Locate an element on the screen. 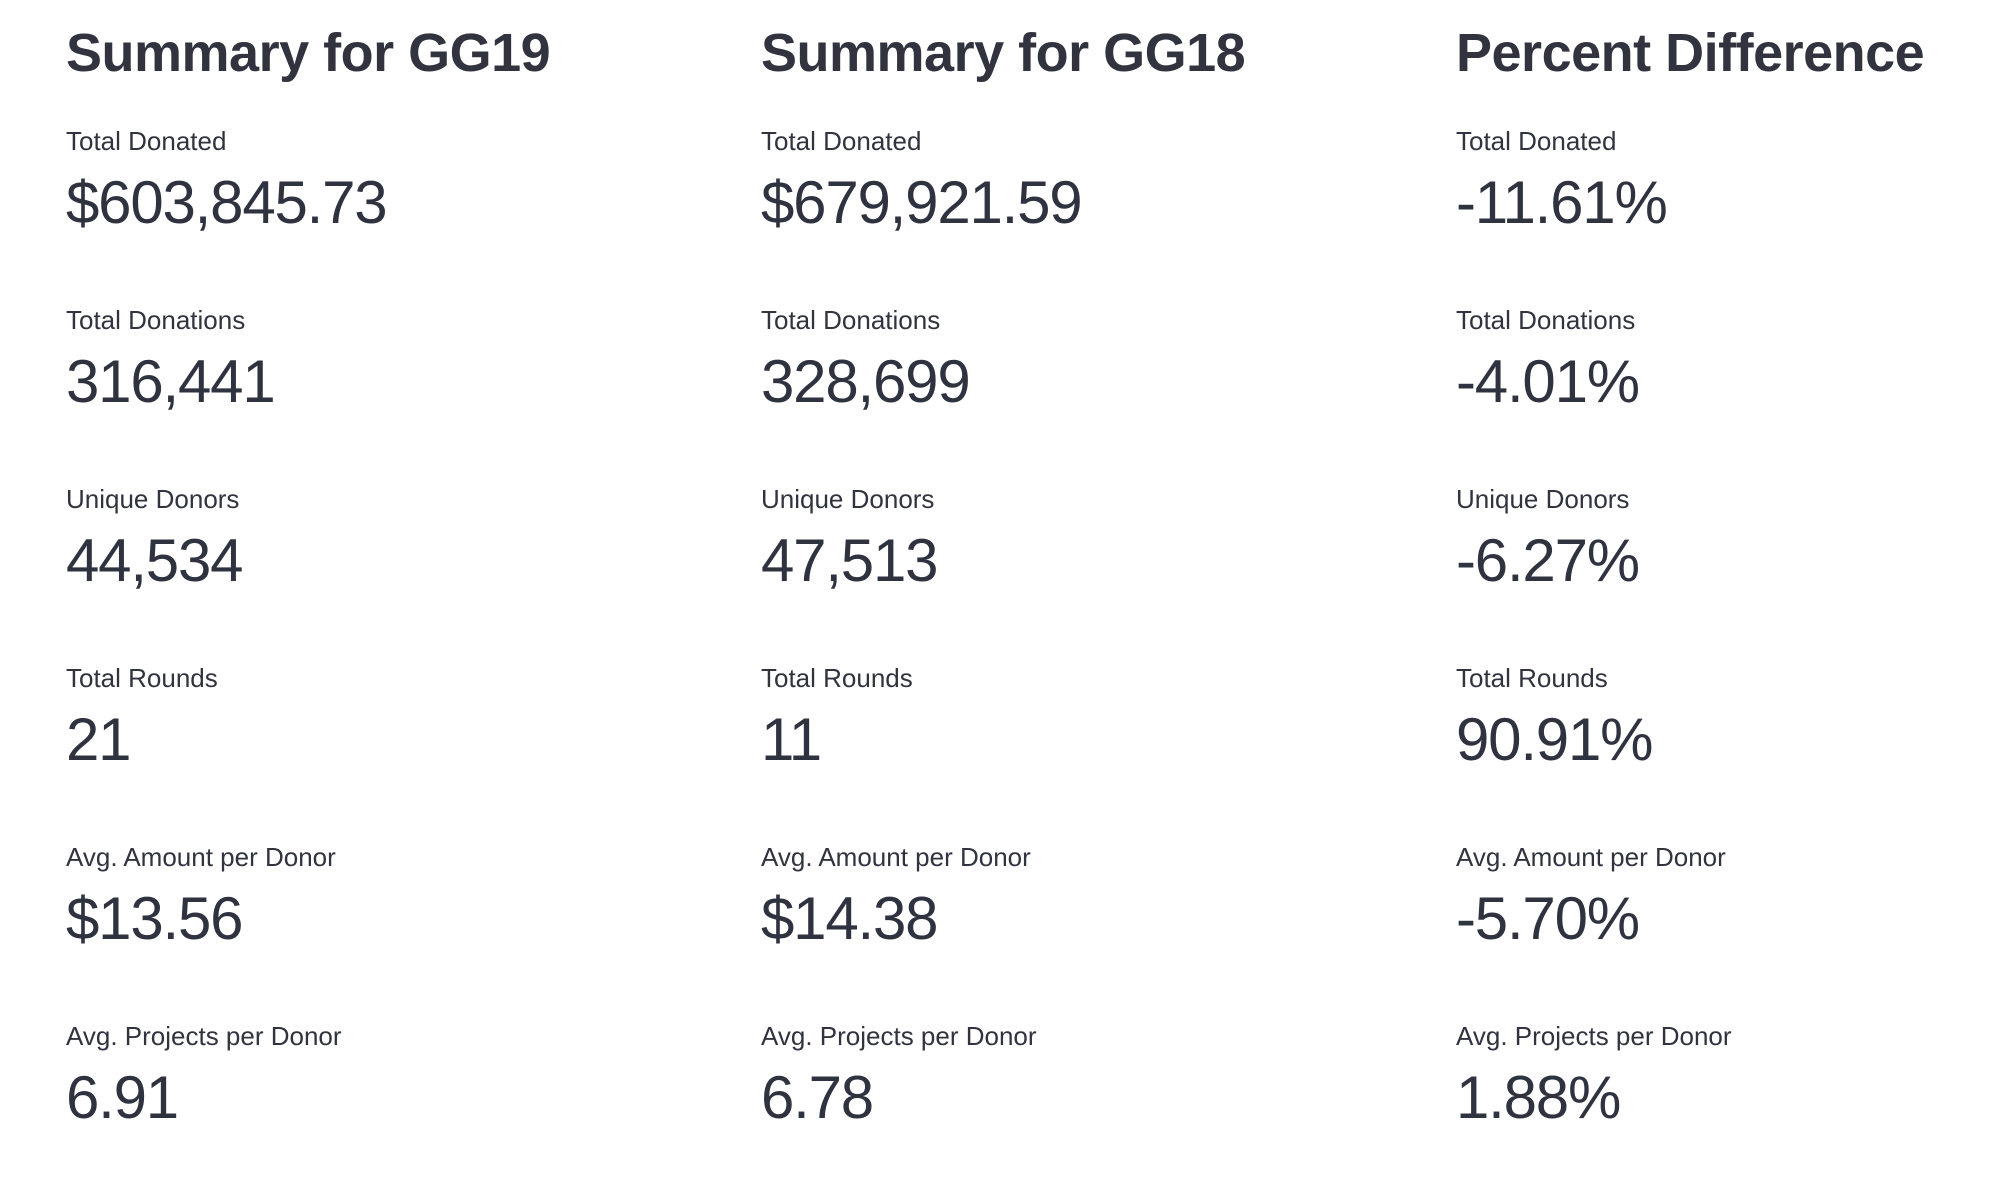 Image resolution: width=2012 pixels, height=1199 pixels. metric-block: Total Donated $679,921.59 is located at coordinates (1108, 182).